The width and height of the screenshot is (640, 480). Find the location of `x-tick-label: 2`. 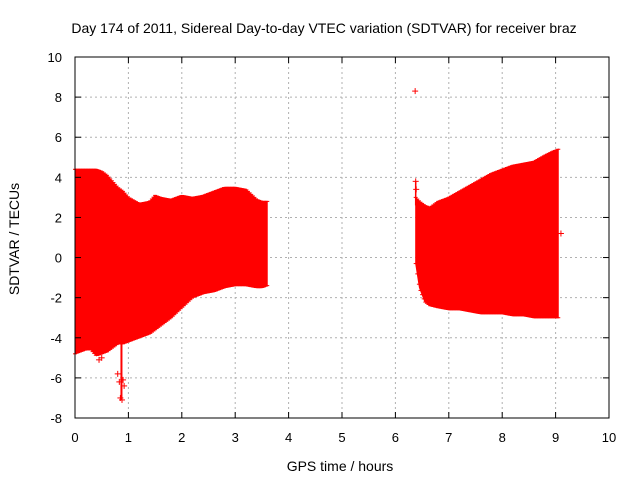

x-tick-label: 2 is located at coordinates (181, 437).